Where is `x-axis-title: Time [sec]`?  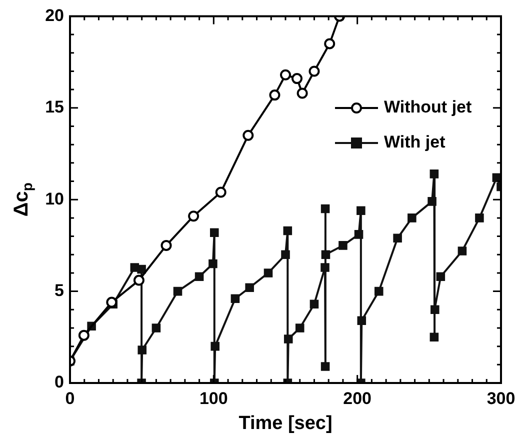
x-axis-title: Time [sec] is located at coordinates (285, 423).